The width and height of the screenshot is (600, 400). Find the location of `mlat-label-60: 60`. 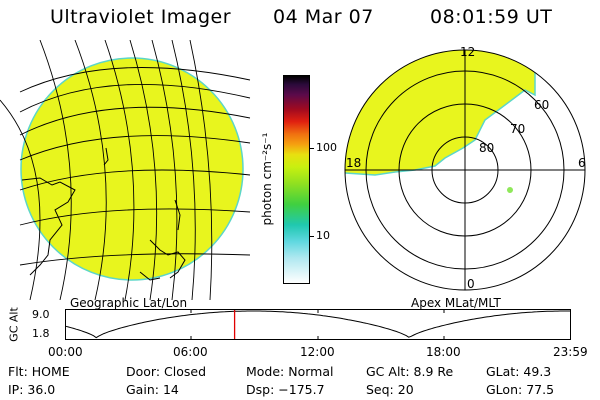

mlat-label-60: 60 is located at coordinates (542, 105).